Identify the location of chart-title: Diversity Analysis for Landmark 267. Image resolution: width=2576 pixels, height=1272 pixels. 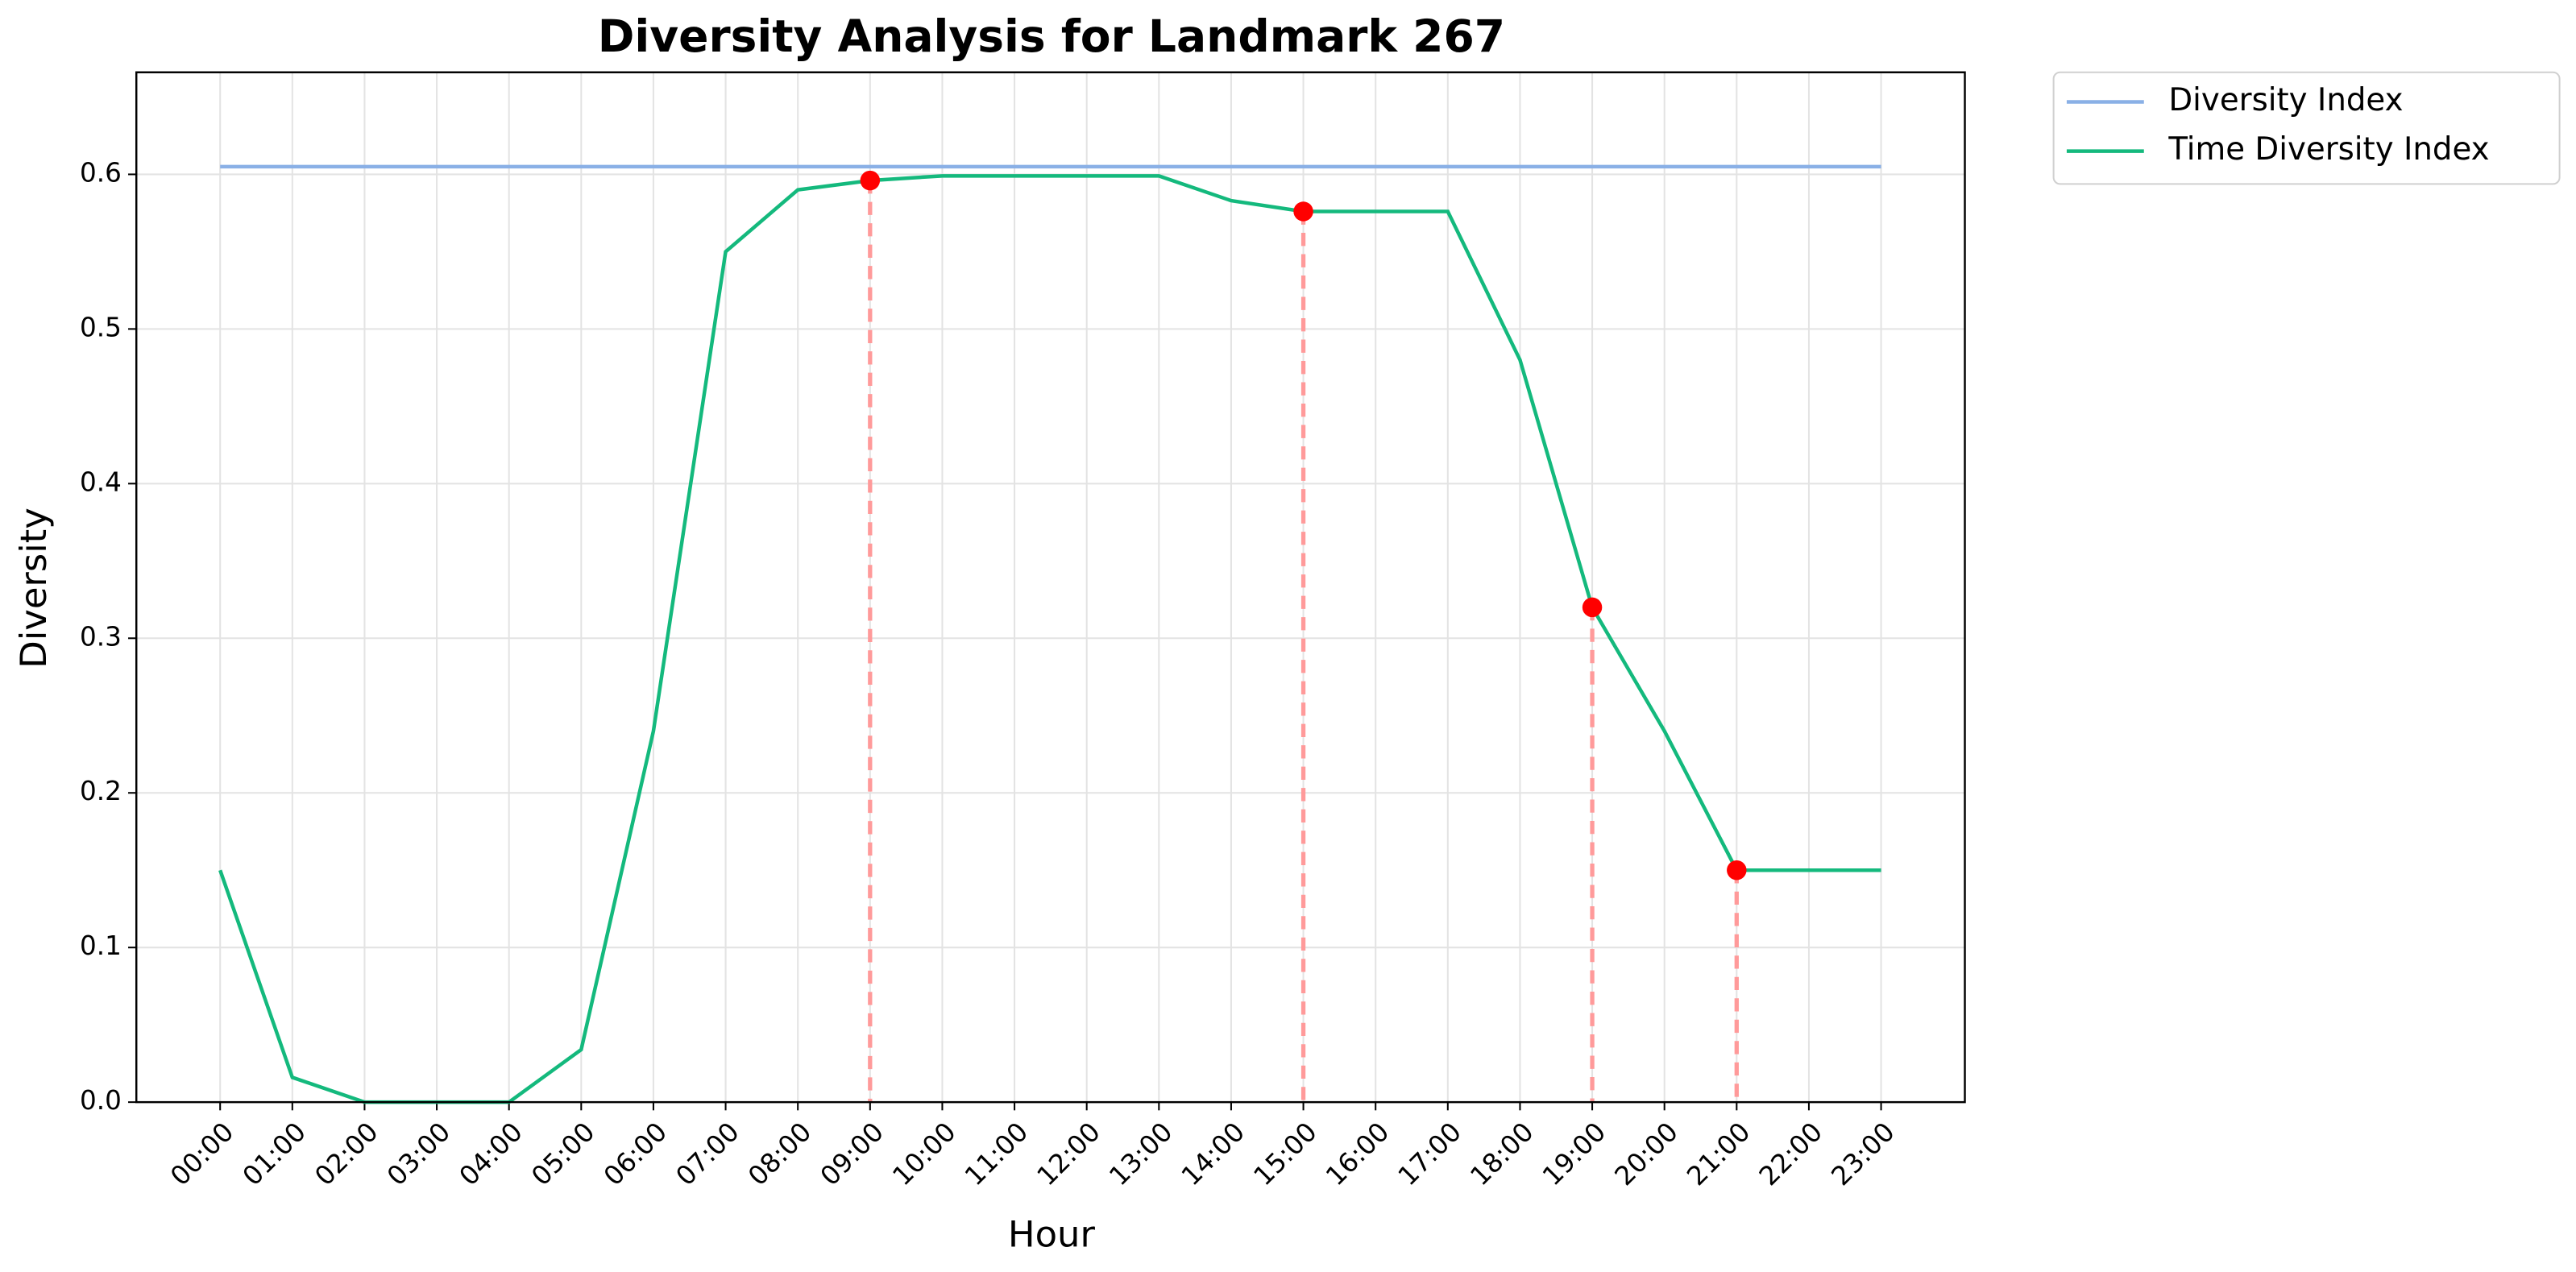
(1051, 36).